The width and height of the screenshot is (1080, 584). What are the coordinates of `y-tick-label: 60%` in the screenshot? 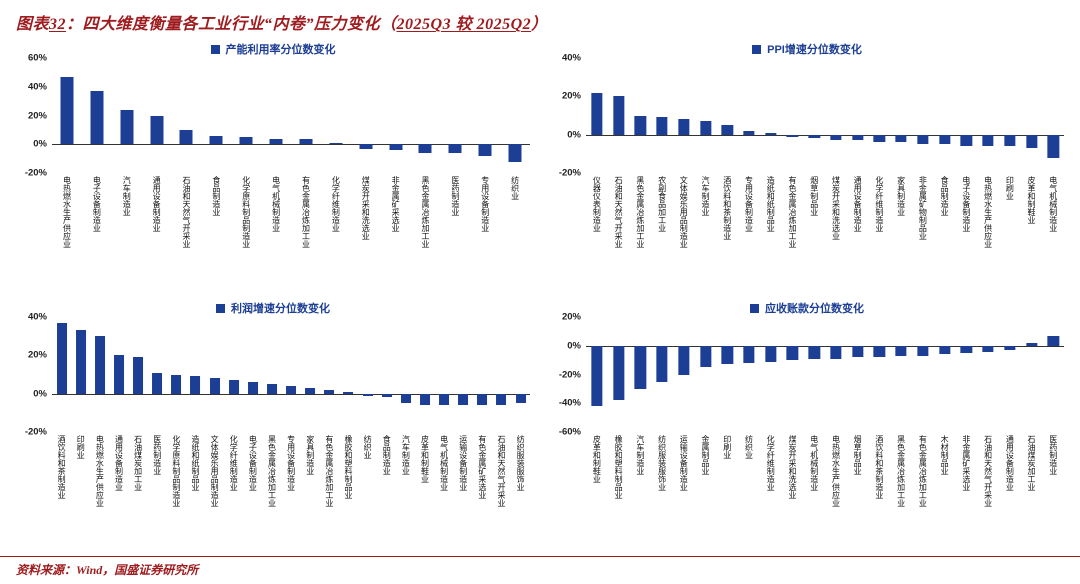 It's located at (37, 58).